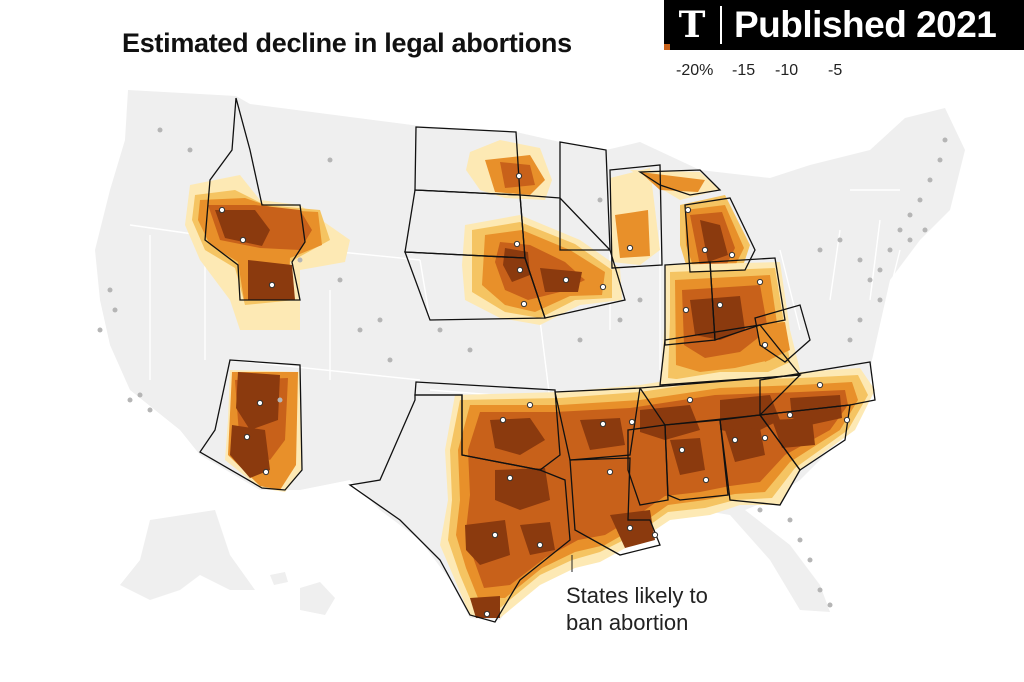  What do you see at coordinates (692, 25) in the screenshot?
I see `nyt-logo-icon: T` at bounding box center [692, 25].